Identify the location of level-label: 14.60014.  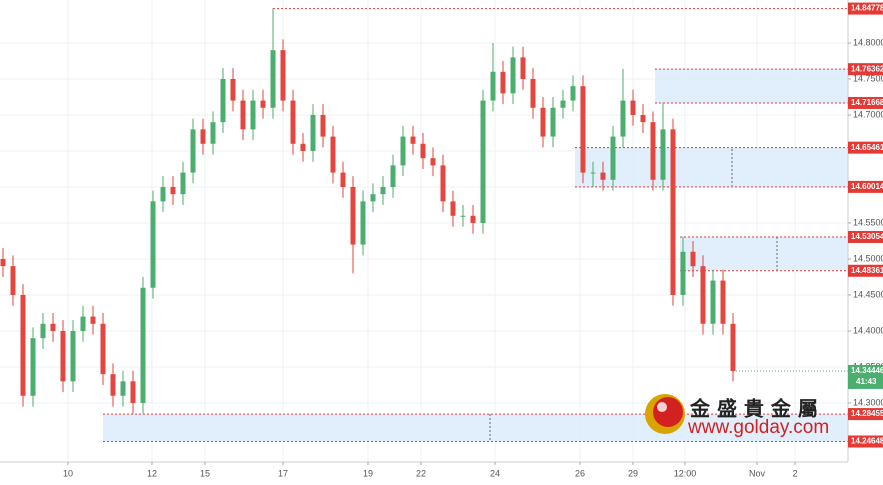
(867, 186).